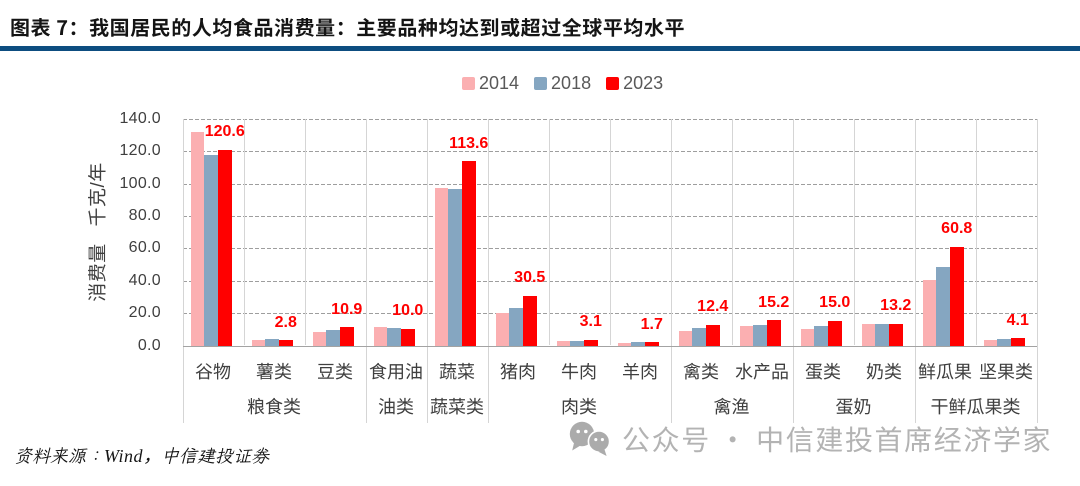  Describe the element at coordinates (455, 268) in the screenshot. I see `bar-2018-蔬菜` at that location.